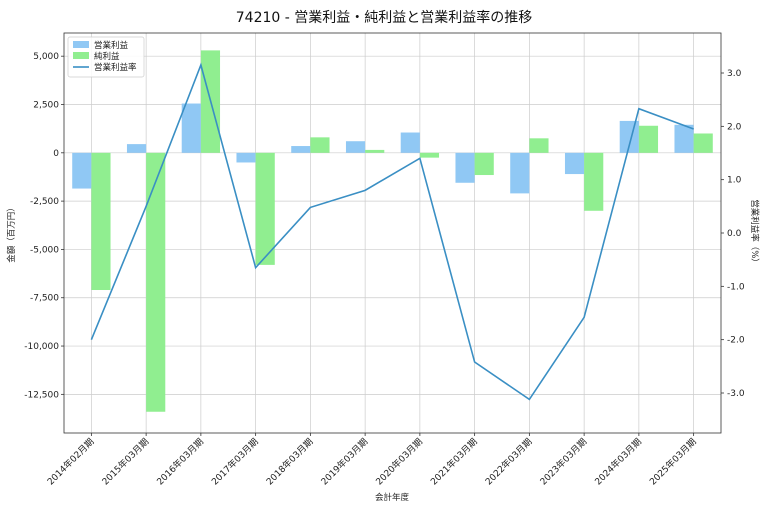 The height and width of the screenshot is (512, 768). I want to click on x-tick-label: 2016年03月期, so click(180, 462).